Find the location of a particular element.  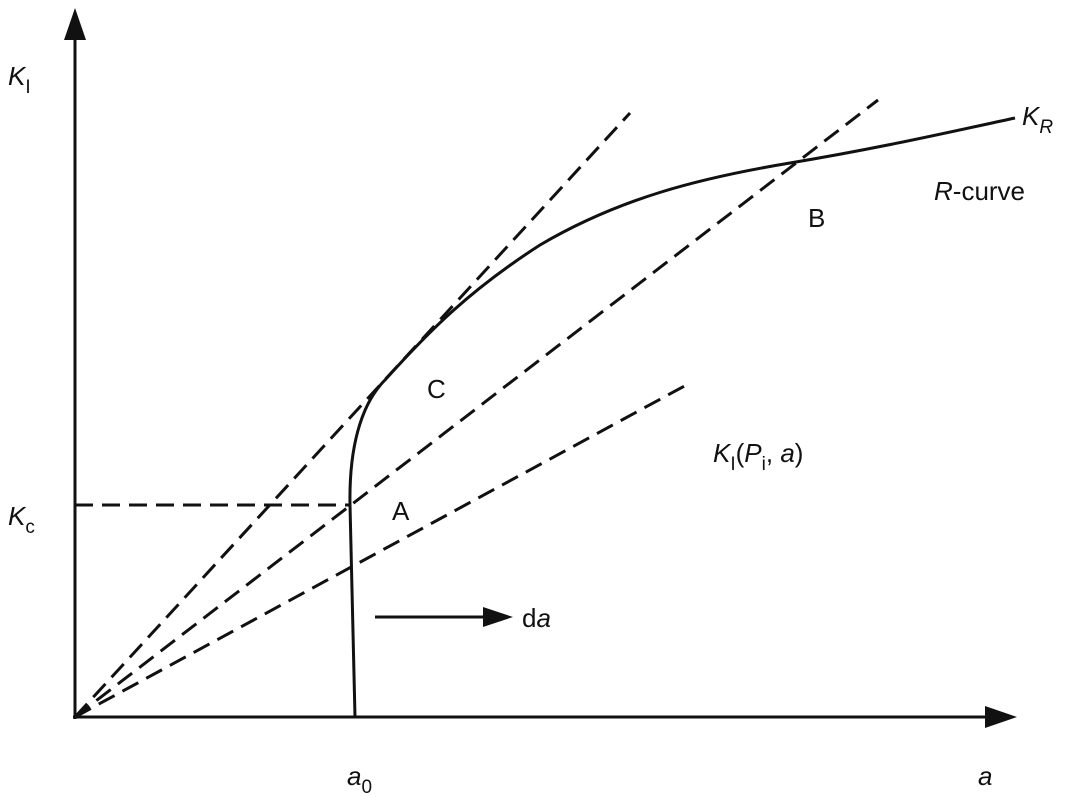

subscript: c is located at coordinates (30, 527).